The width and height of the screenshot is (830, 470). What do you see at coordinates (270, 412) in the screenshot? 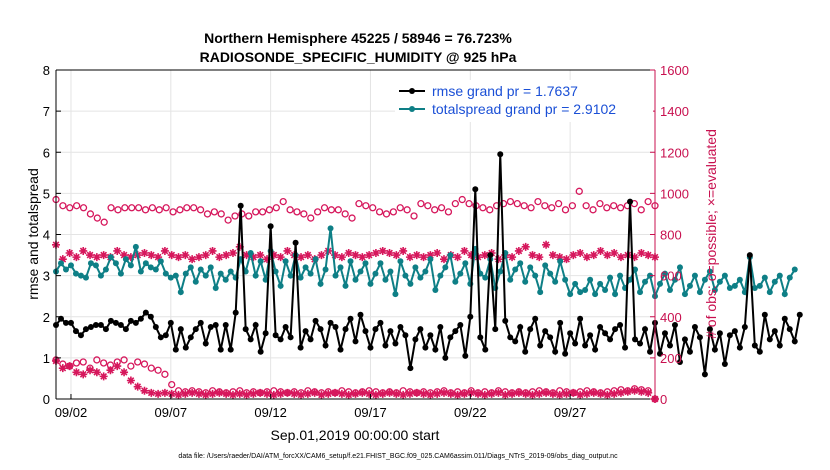
I see `x-tick-label: 09/12` at bounding box center [270, 412].